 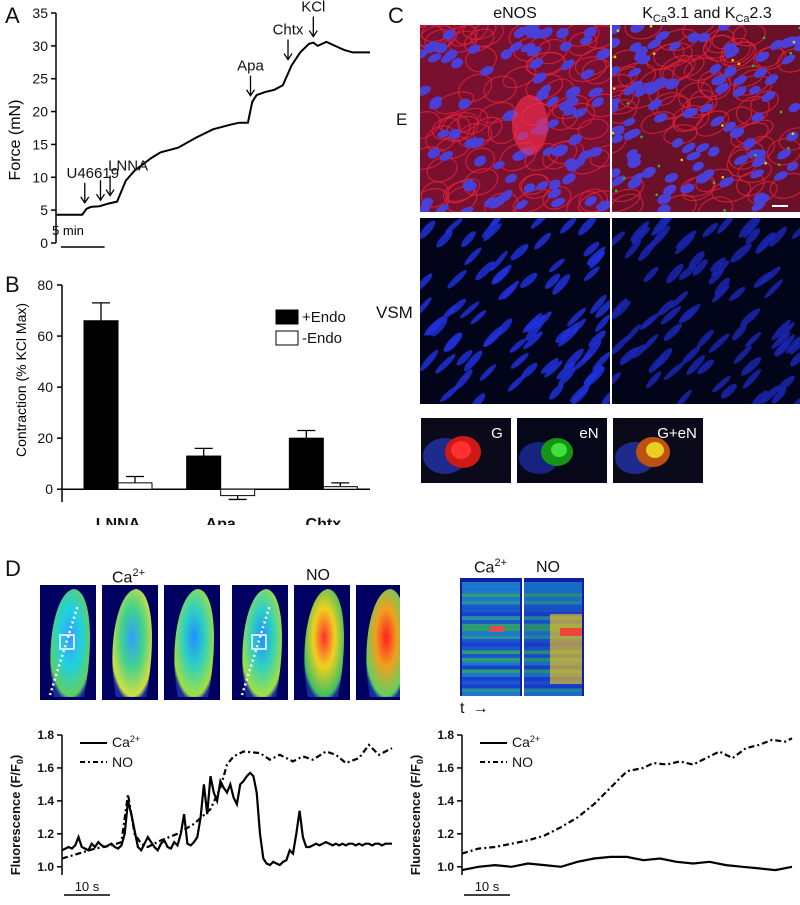 I want to click on inset-g-en-label: G+eN, so click(x=677, y=433).